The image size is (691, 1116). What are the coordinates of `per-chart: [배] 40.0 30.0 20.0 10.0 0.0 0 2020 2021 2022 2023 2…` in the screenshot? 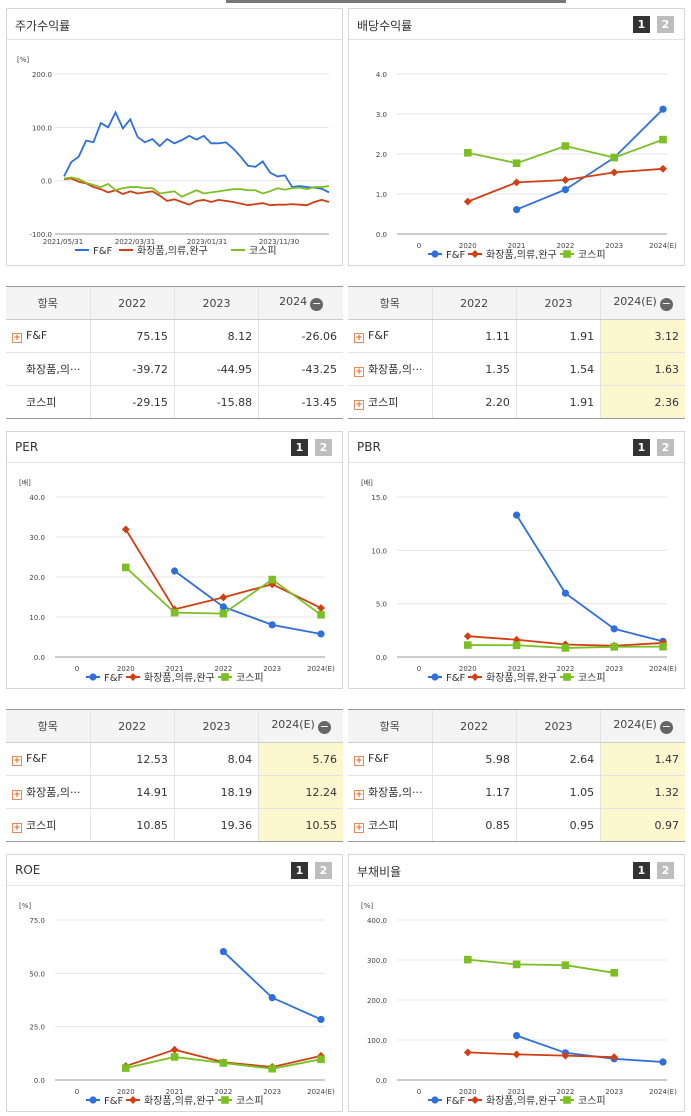 It's located at (177, 581).